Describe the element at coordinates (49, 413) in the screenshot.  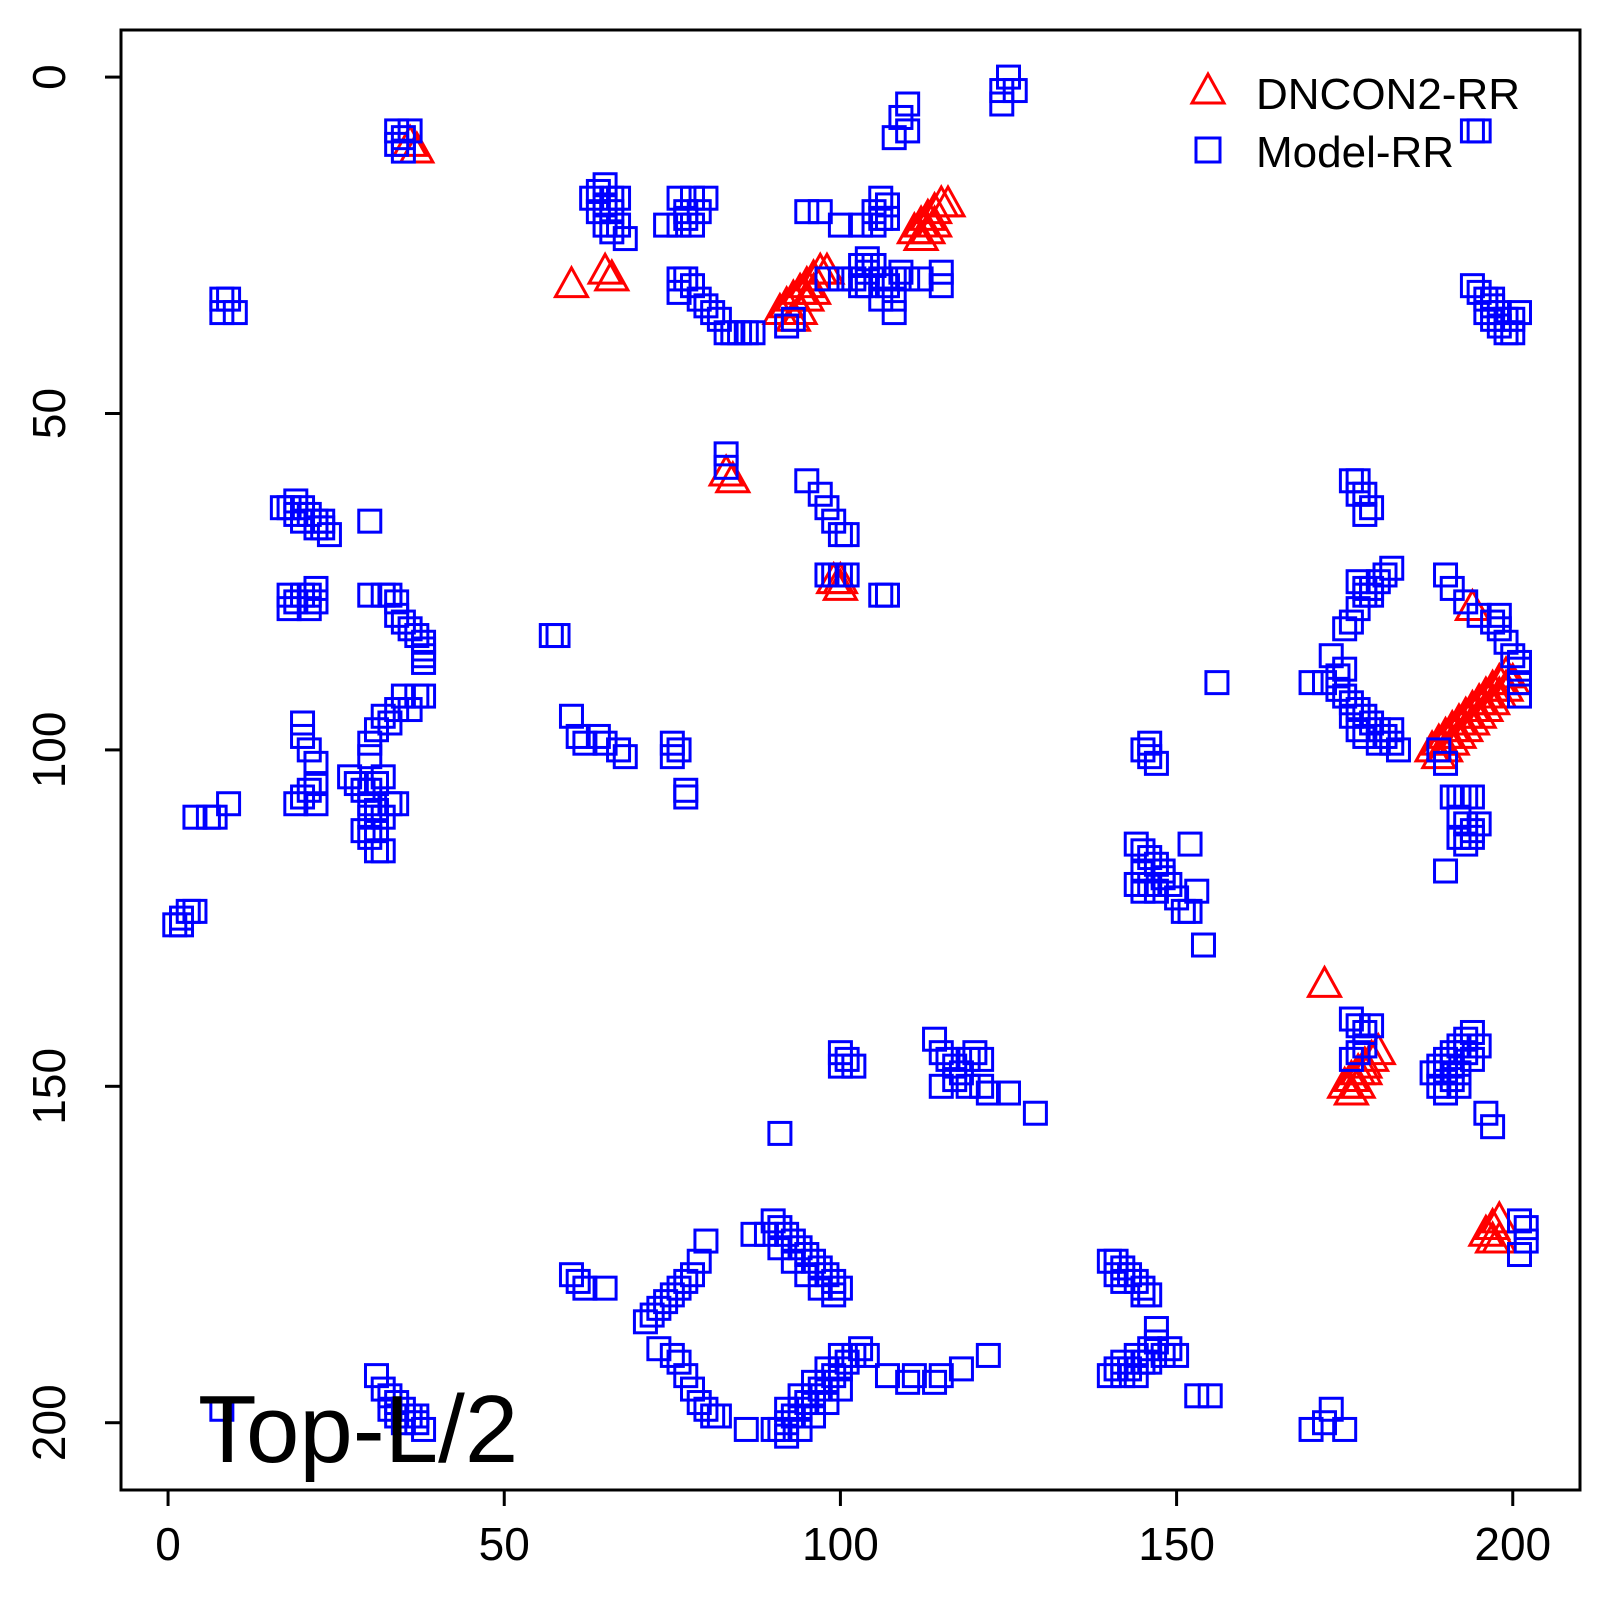
I see `y-tick-label: 50` at that location.